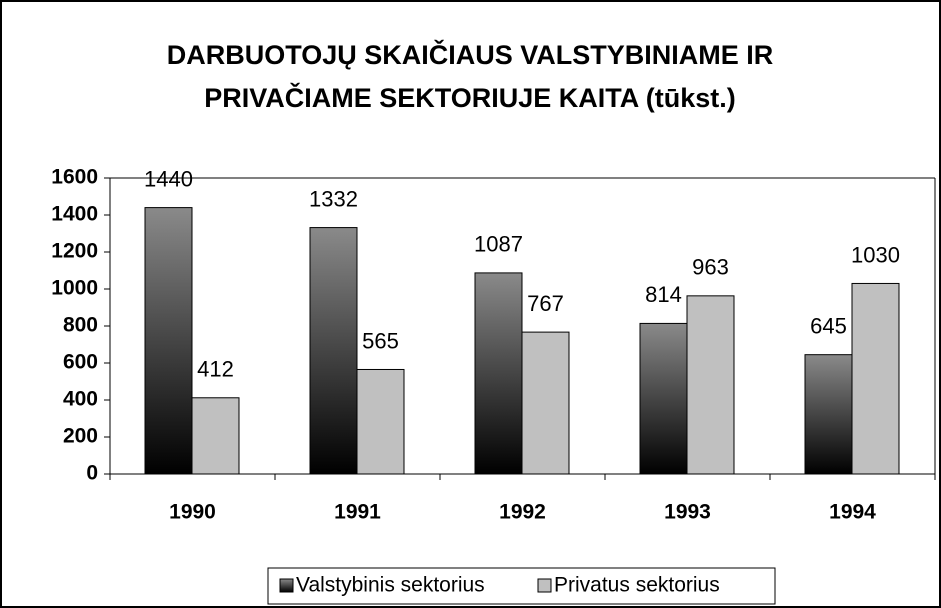 Image resolution: width=941 pixels, height=608 pixels. I want to click on y-tick-label: 400, so click(80, 399).